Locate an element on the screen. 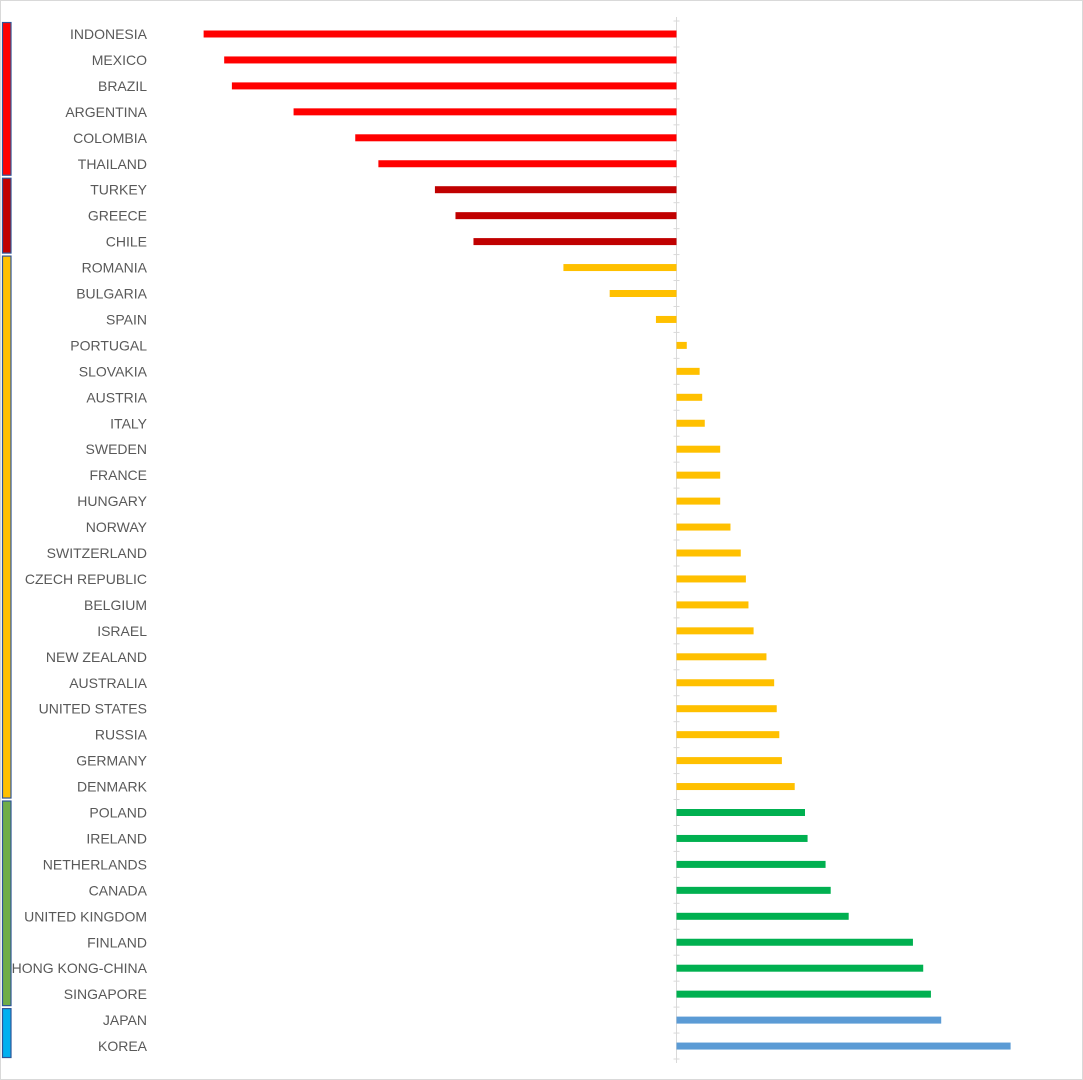 The height and width of the screenshot is (1080, 1083). category-label: FRANCE is located at coordinates (118, 475).